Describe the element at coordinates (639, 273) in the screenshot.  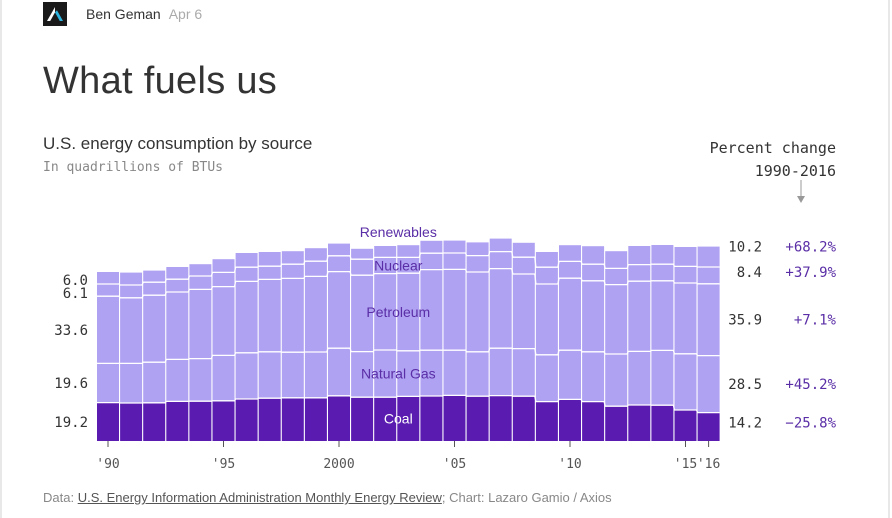
I see `bar-nuclear-2013` at that location.